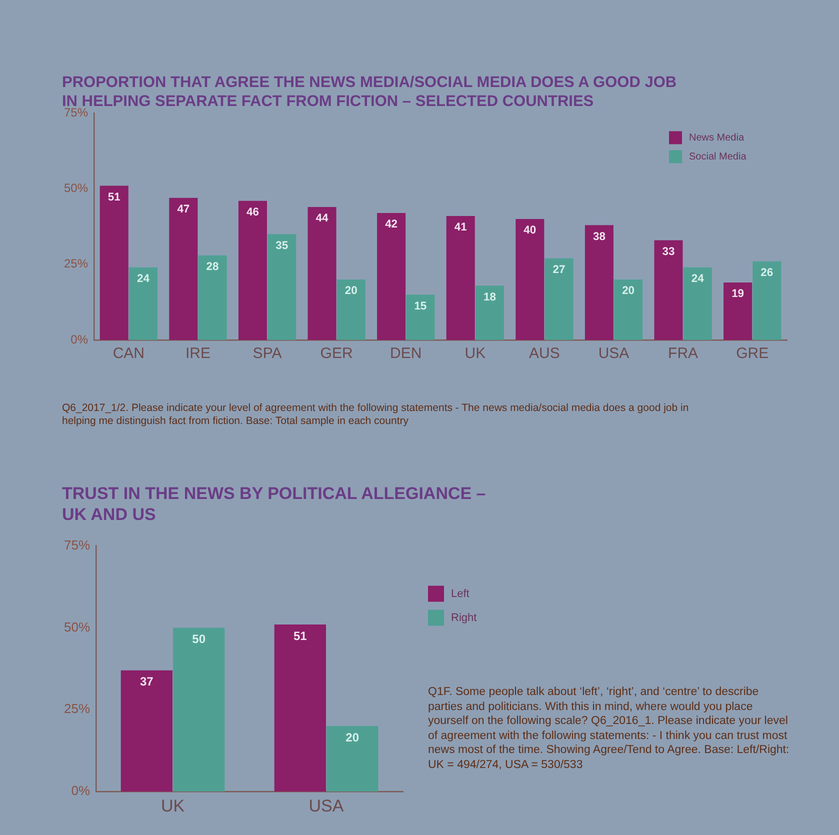  Describe the element at coordinates (464, 618) in the screenshot. I see `legend-label: Right` at that location.